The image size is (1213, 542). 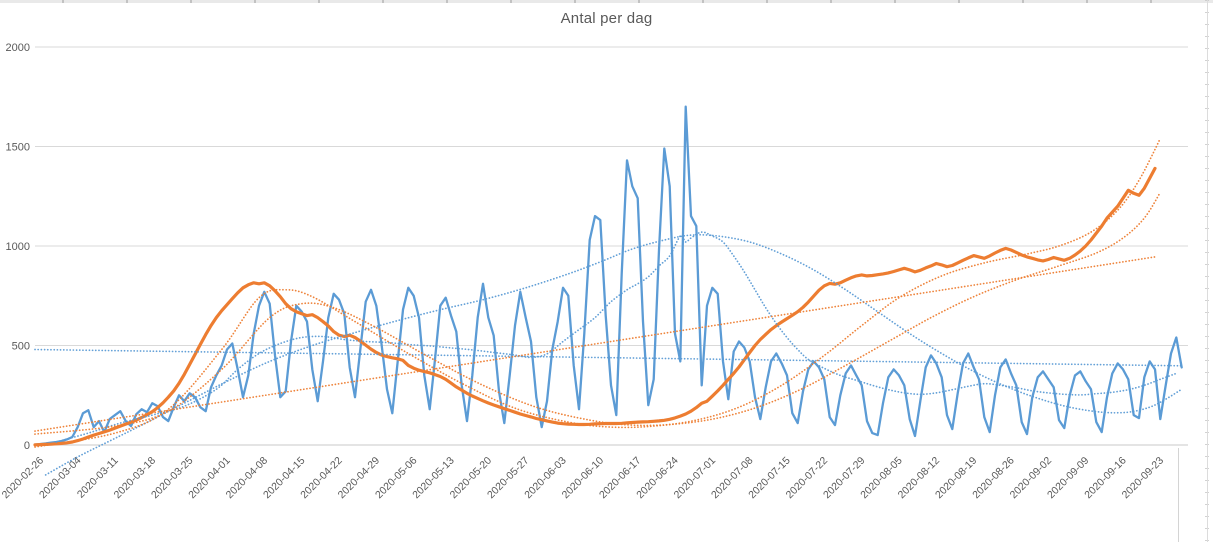 What do you see at coordinates (18, 247) in the screenshot?
I see `y-axis-label: 1000` at bounding box center [18, 247].